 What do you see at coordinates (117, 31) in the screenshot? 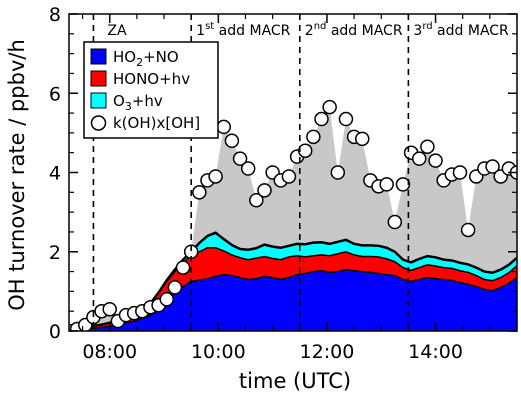
I see `annotation-label-0: ZA` at bounding box center [117, 31].